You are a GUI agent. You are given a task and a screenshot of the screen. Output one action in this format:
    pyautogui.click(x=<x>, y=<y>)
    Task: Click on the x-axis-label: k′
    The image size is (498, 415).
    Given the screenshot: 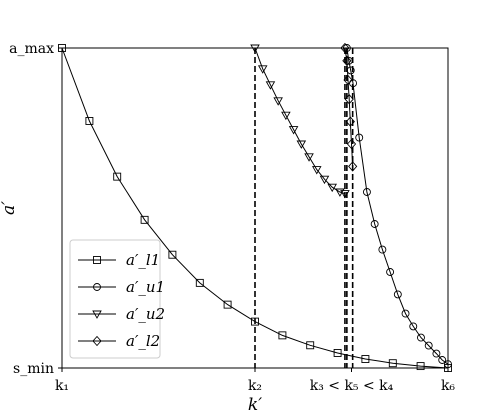 What is the action you would take?
    pyautogui.click(x=255, y=405)
    